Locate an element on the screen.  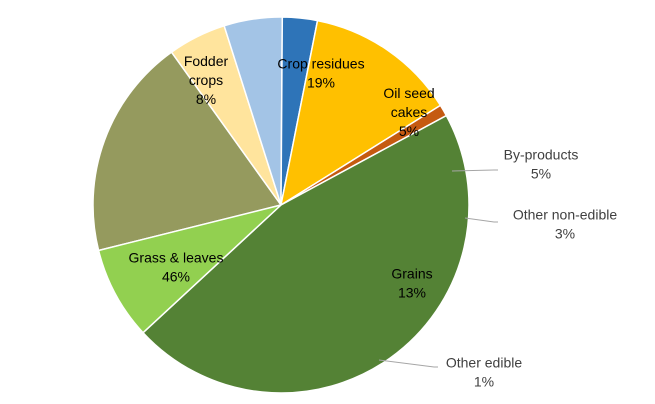
leader-line-by-products is located at coordinates (474, 170).